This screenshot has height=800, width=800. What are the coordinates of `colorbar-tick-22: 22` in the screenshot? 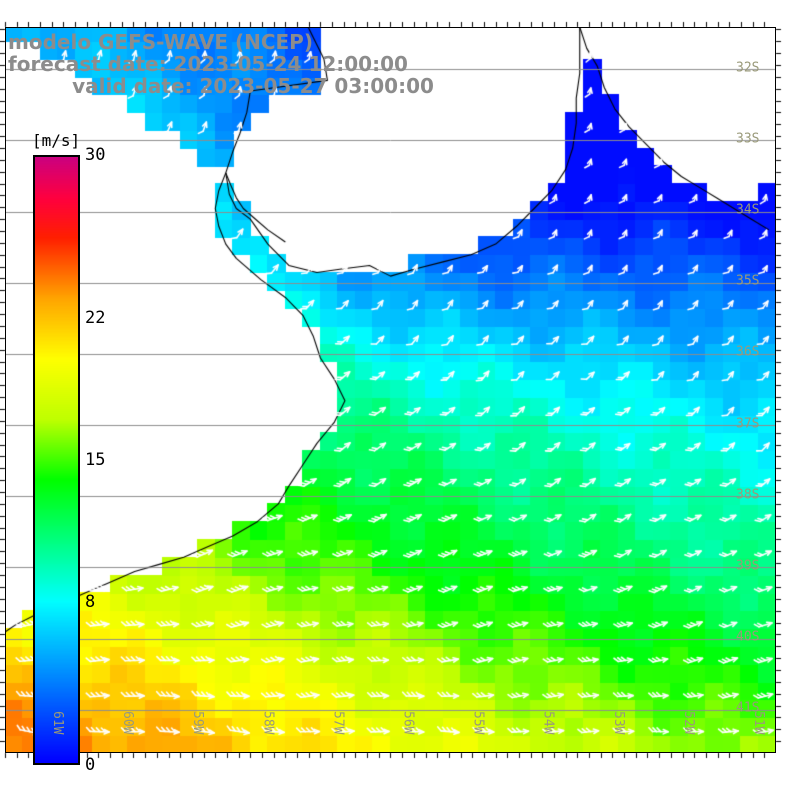 It's located at (95, 317).